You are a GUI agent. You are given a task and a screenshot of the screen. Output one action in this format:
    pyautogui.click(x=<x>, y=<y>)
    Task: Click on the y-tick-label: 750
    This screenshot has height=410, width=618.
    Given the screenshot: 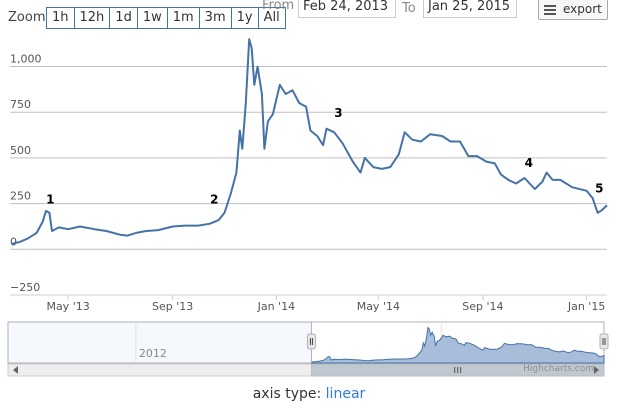 What is the action you would take?
    pyautogui.click(x=20, y=104)
    